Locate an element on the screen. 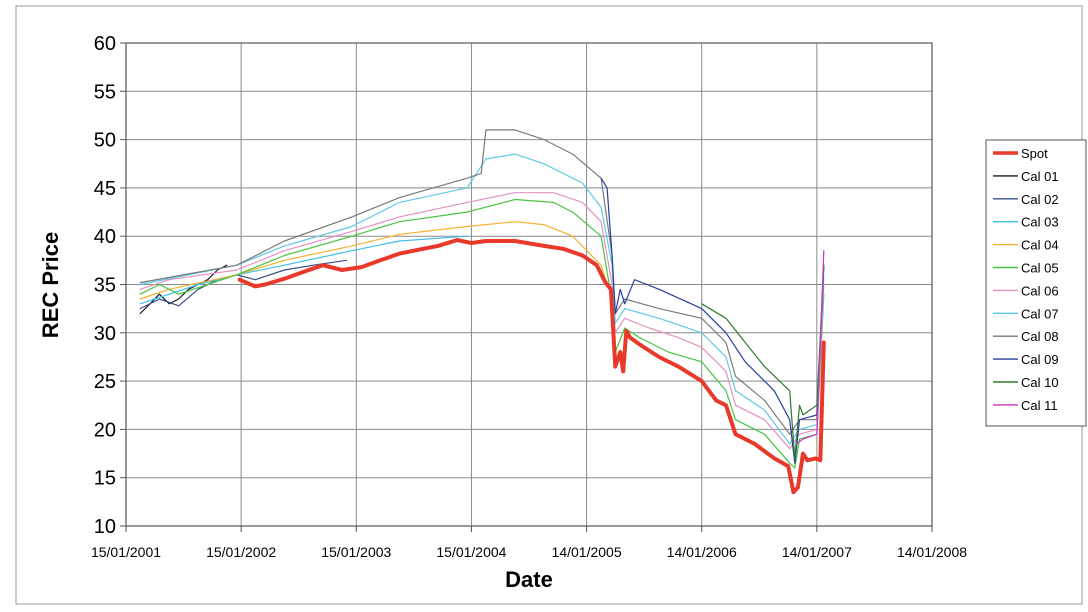  x-tick-label: 15/01/2002 is located at coordinates (241, 552).